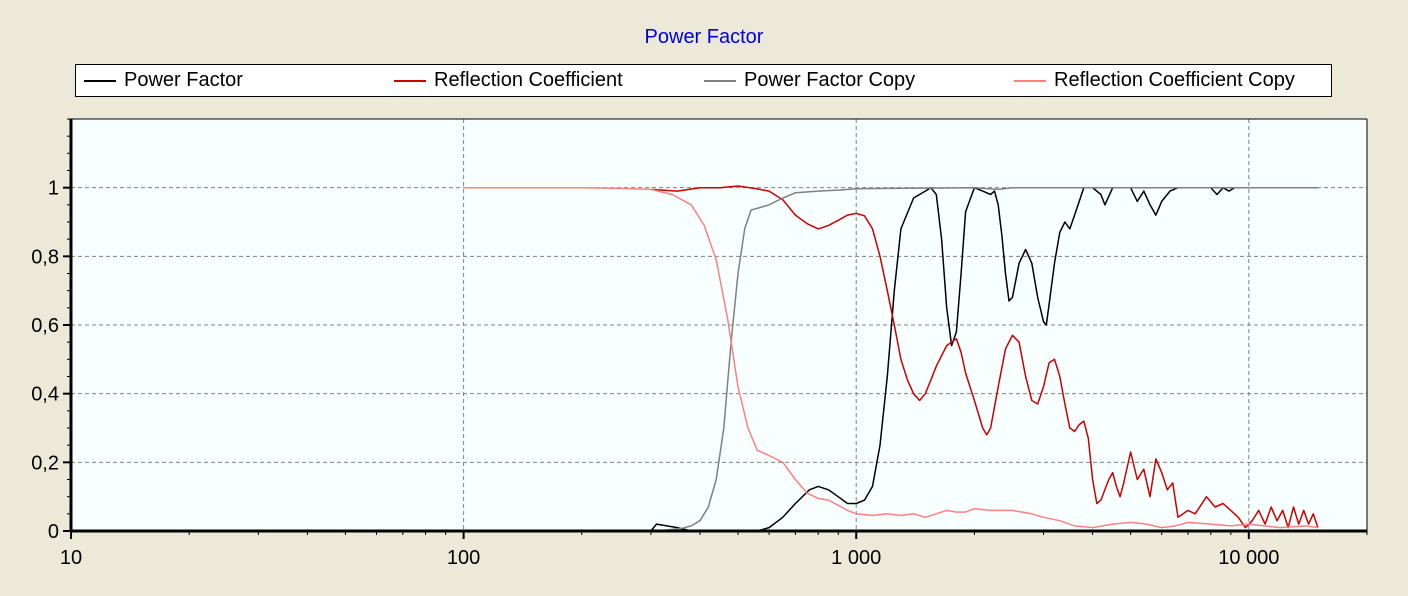 The height and width of the screenshot is (596, 1408). What do you see at coordinates (463, 558) in the screenshot?
I see `x-tick-label: 100` at bounding box center [463, 558].